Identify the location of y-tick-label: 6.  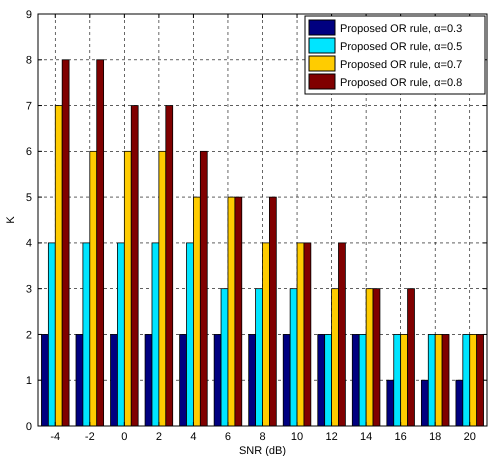
(29, 152).